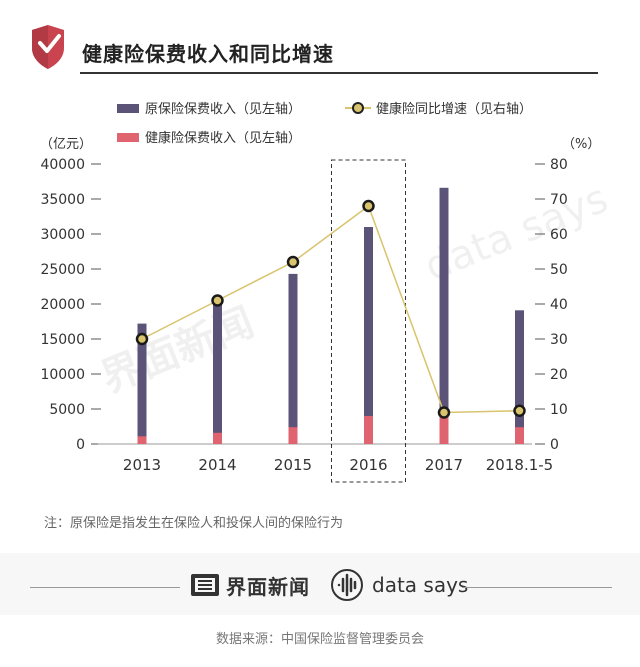 Image resolution: width=640 pixels, height=667 pixels. What do you see at coordinates (444, 316) in the screenshot?
I see `bar-primary-2017` at bounding box center [444, 316].